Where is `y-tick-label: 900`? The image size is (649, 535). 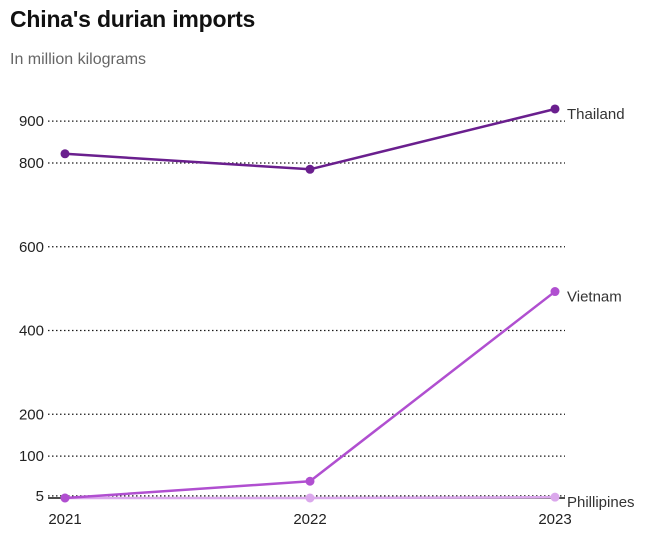 y-tick-label: 900 is located at coordinates (31, 121).